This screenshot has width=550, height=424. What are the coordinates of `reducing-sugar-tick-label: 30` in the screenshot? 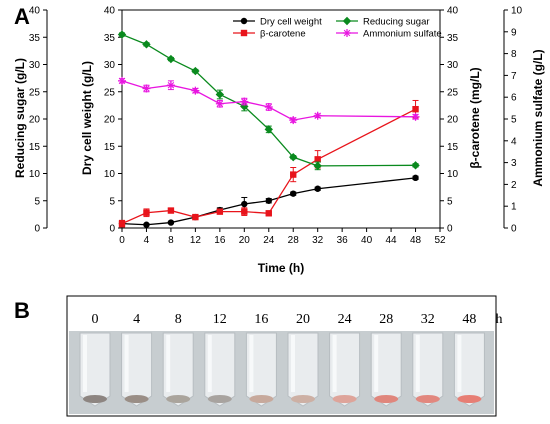 It's located at (35, 65).